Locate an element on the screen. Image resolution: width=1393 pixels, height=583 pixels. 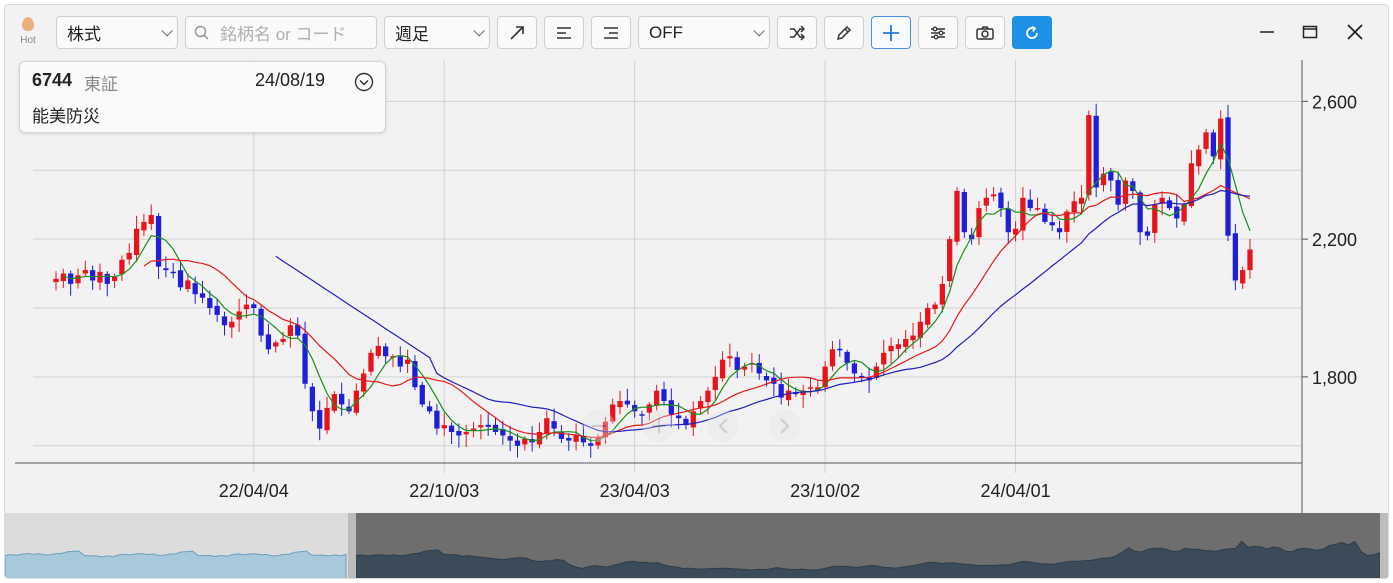
sliders-icon is located at coordinates (938, 32).